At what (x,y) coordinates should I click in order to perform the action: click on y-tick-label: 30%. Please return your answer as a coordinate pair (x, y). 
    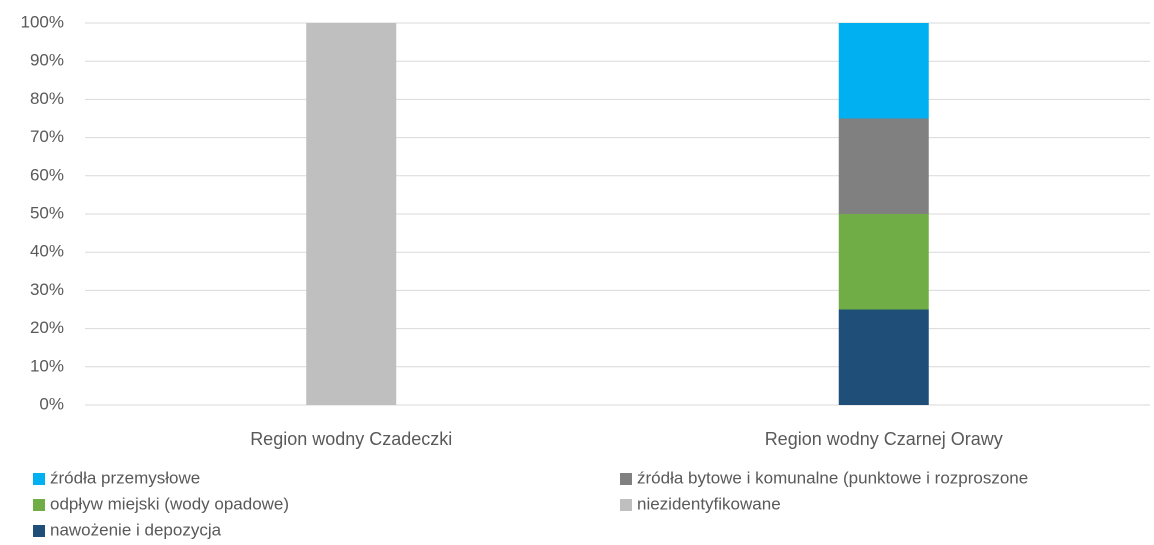
    Looking at the image, I should click on (47, 289).